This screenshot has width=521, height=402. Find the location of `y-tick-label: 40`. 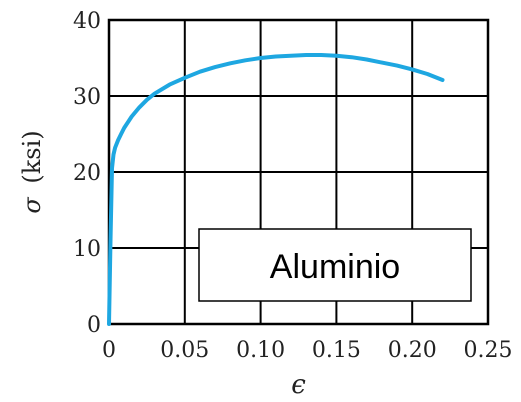

y-tick-label: 40 is located at coordinates (87, 21).